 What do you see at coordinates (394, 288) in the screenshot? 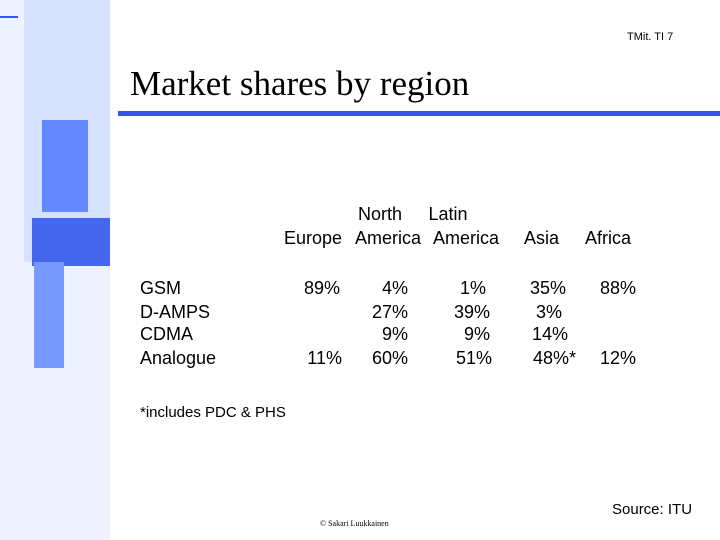
I see `cell-gsm-north-america: 4%` at bounding box center [394, 288].